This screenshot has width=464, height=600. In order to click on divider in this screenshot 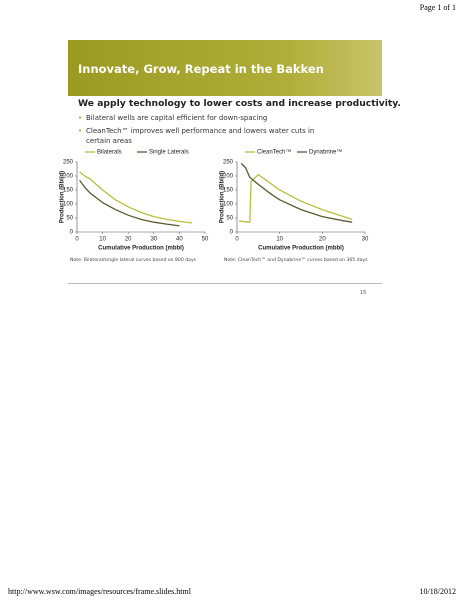, I will do `click(225, 283)`.